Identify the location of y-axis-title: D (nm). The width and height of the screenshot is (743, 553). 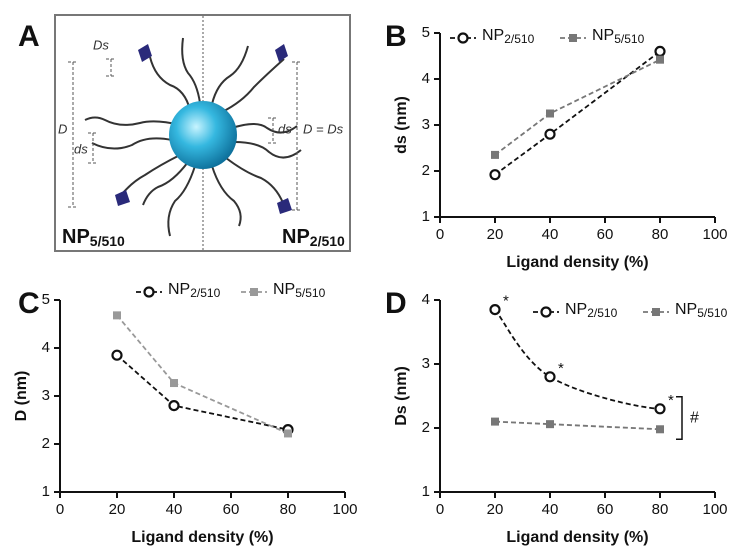
(21, 396).